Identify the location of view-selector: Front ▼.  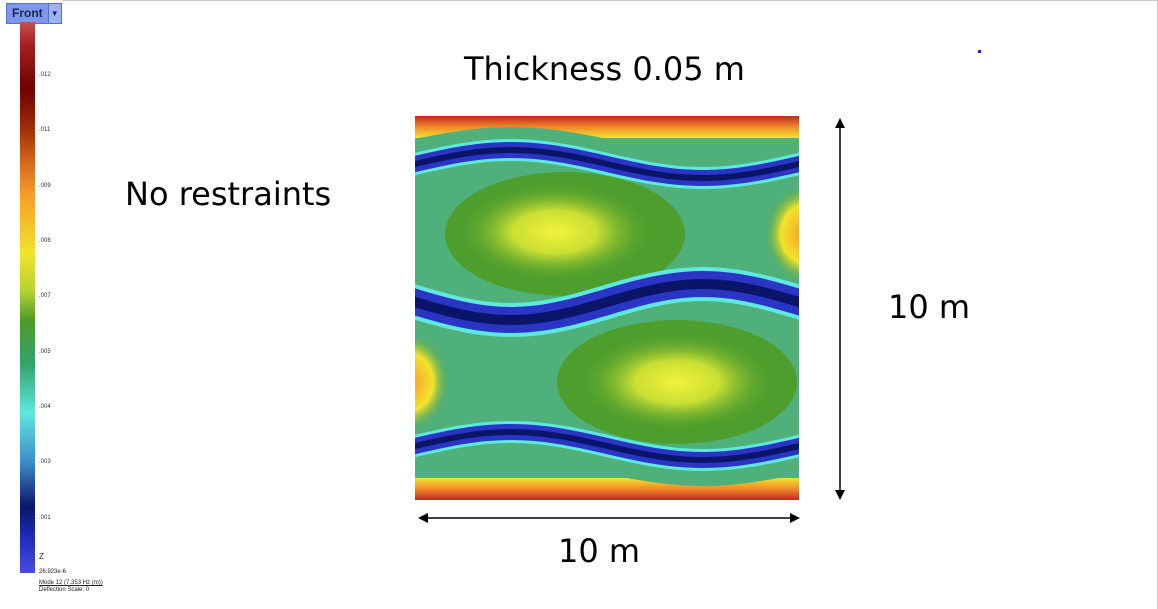
(34, 13).